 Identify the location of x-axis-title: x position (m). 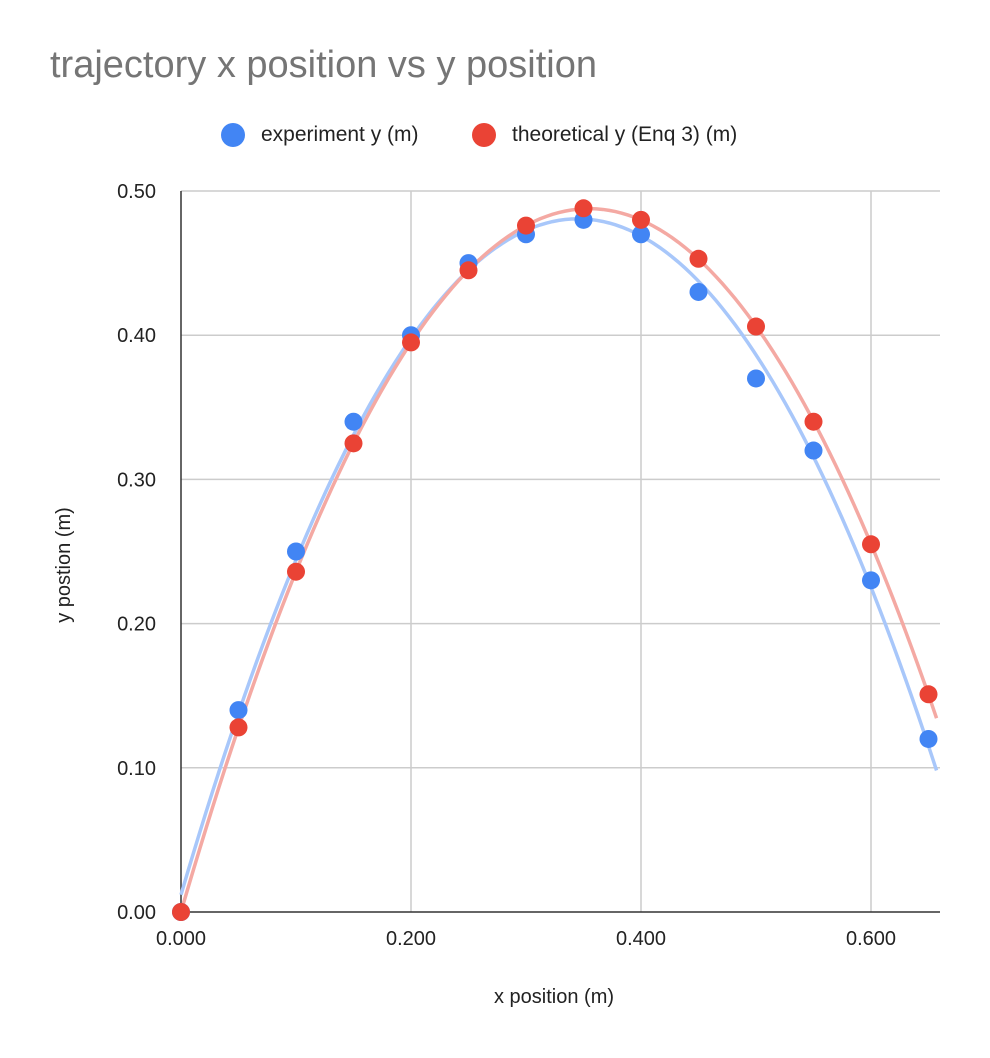
(554, 997).